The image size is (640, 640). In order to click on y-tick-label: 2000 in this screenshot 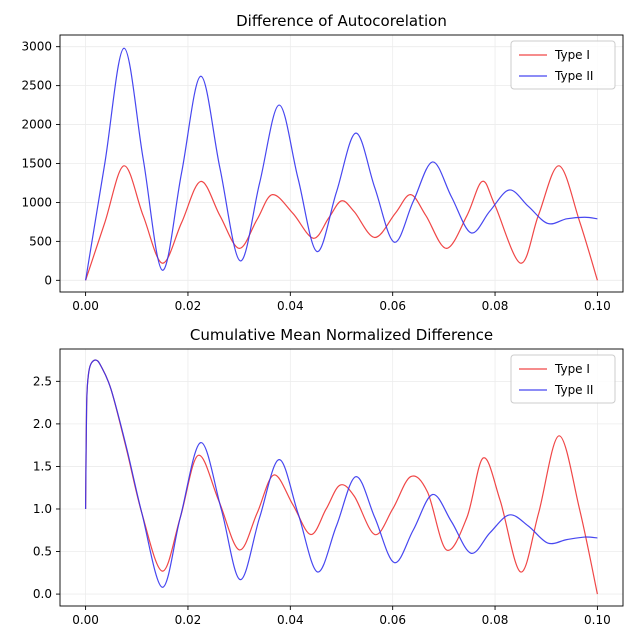, I will do `click(36, 125)`.